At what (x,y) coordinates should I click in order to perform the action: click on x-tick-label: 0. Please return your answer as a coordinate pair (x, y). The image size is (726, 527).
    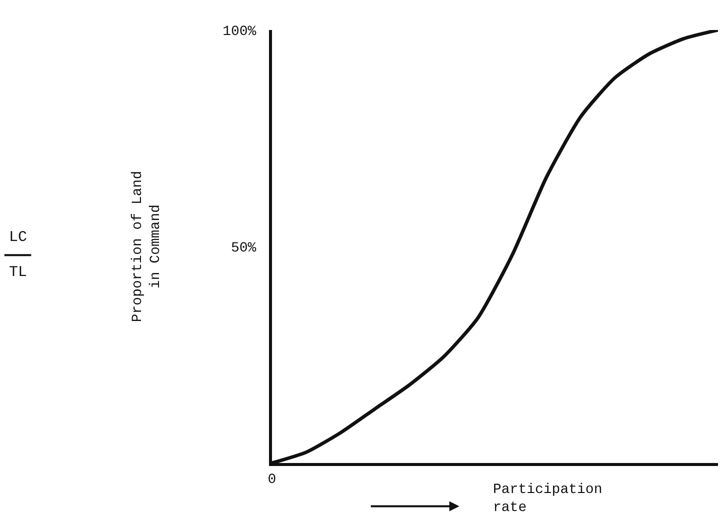
    Looking at the image, I should click on (272, 480).